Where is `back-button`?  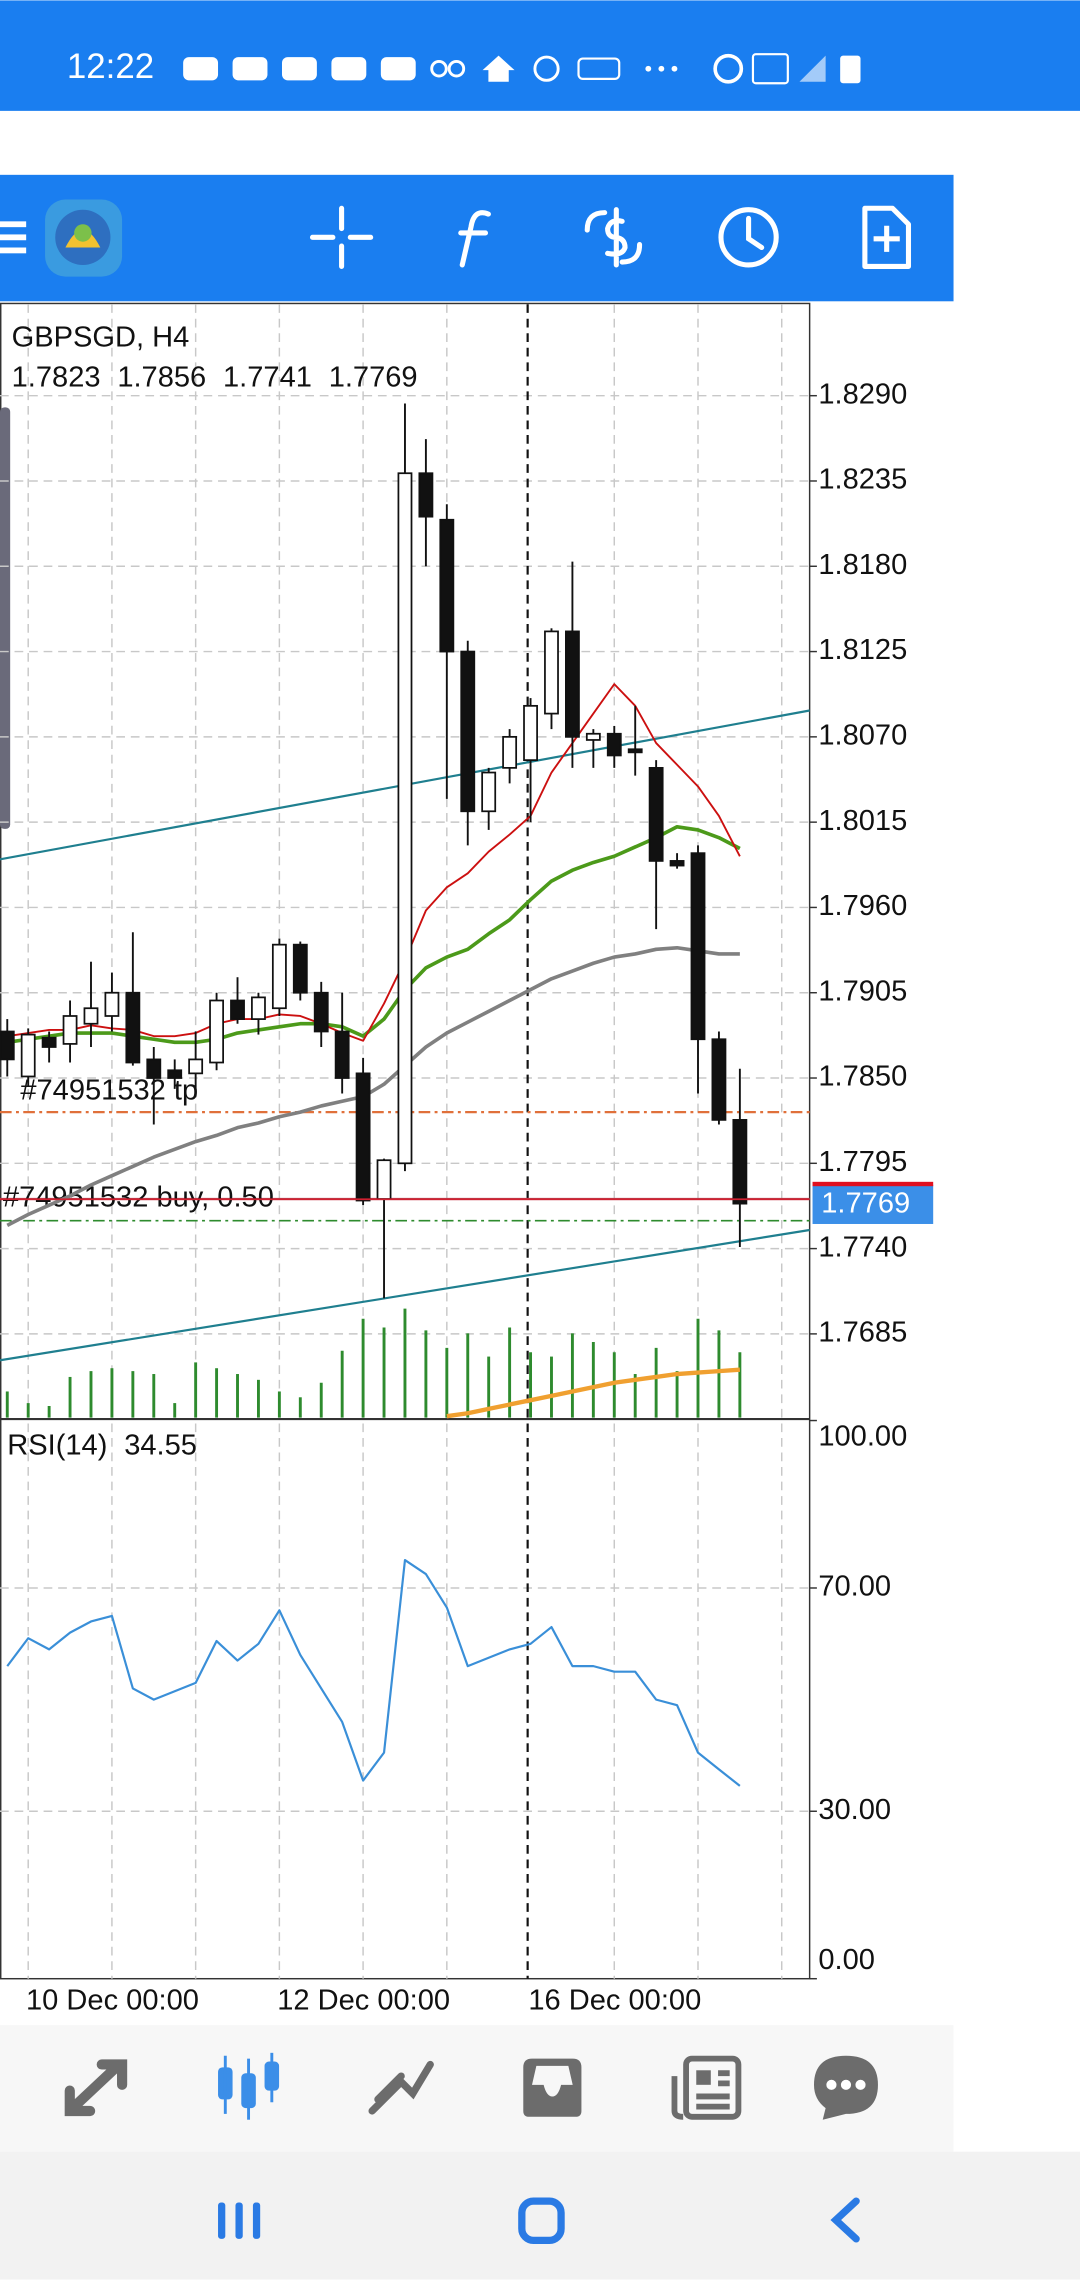 back-button is located at coordinates (845, 2220).